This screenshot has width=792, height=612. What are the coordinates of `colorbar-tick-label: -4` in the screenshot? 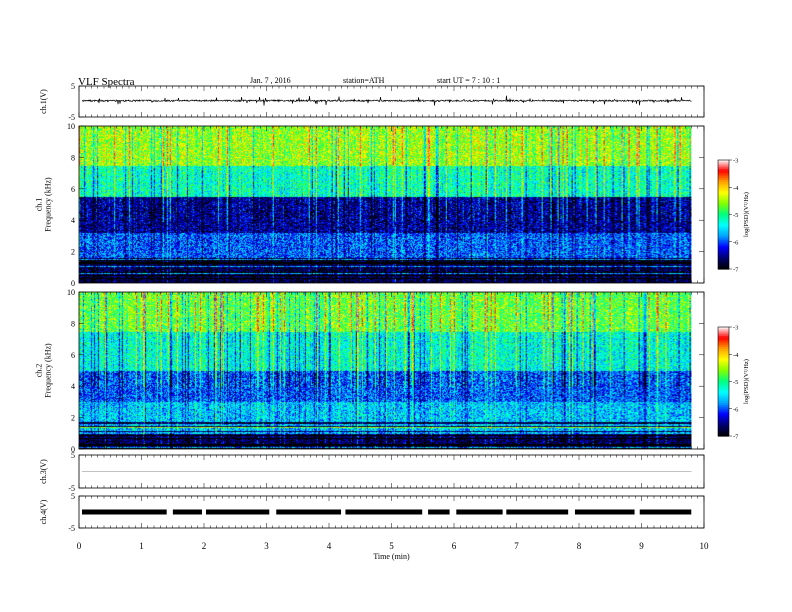 It's located at (736, 355).